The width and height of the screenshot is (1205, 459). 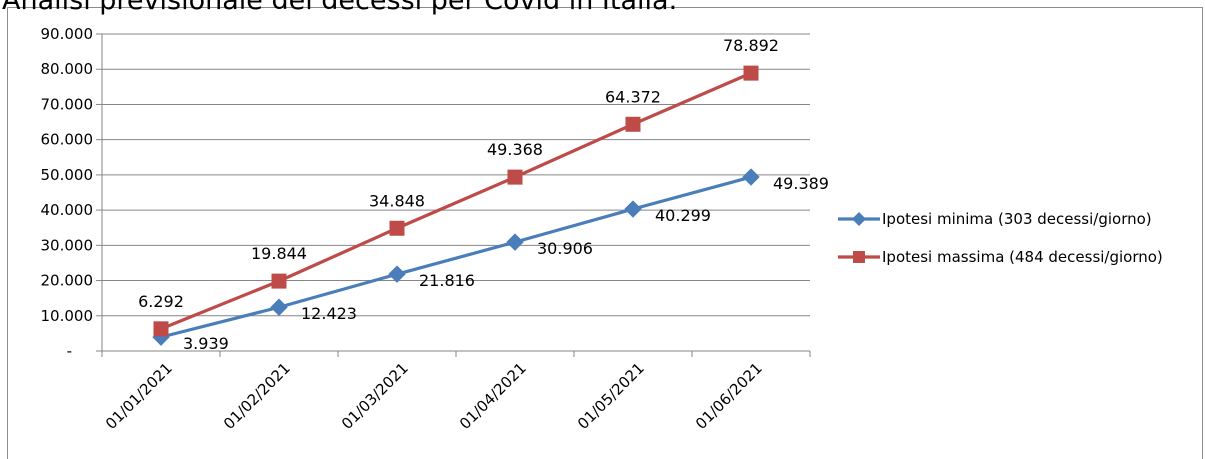 What do you see at coordinates (515, 149) in the screenshot?
I see `data-label: 49.368` at bounding box center [515, 149].